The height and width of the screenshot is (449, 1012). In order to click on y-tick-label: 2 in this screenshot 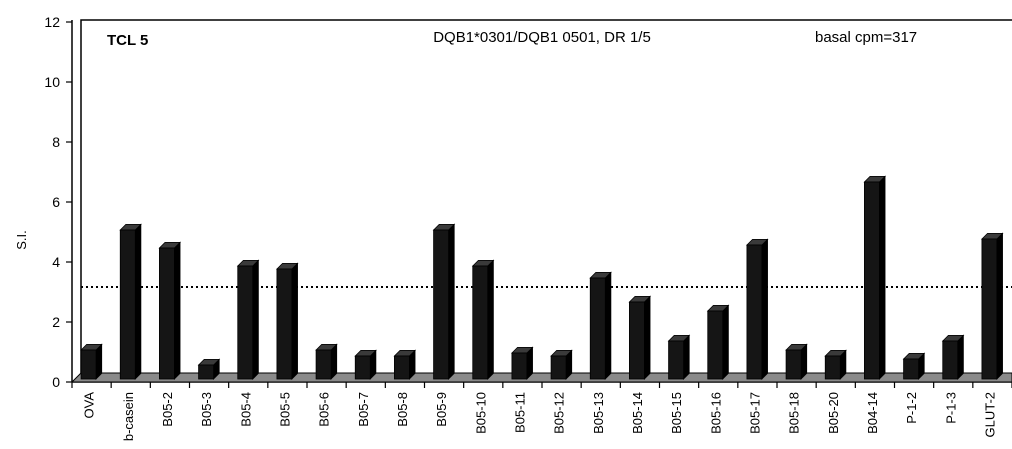, I will do `click(56, 322)`.